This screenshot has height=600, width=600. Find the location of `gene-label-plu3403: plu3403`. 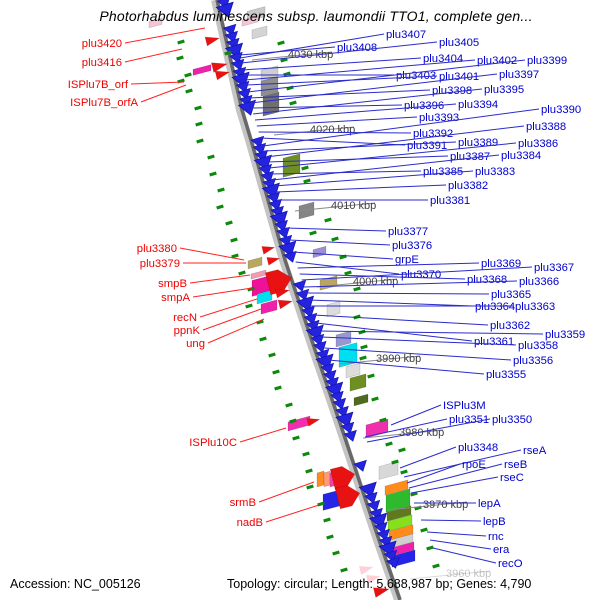

gene-label-plu3403: plu3403 is located at coordinates (416, 76).